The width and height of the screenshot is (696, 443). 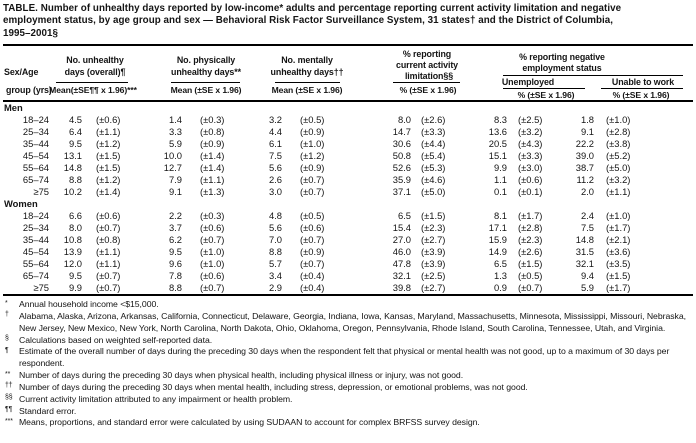 What do you see at coordinates (312, 143) in the screenshot?
I see `se-cell: (±1.0)` at bounding box center [312, 143].